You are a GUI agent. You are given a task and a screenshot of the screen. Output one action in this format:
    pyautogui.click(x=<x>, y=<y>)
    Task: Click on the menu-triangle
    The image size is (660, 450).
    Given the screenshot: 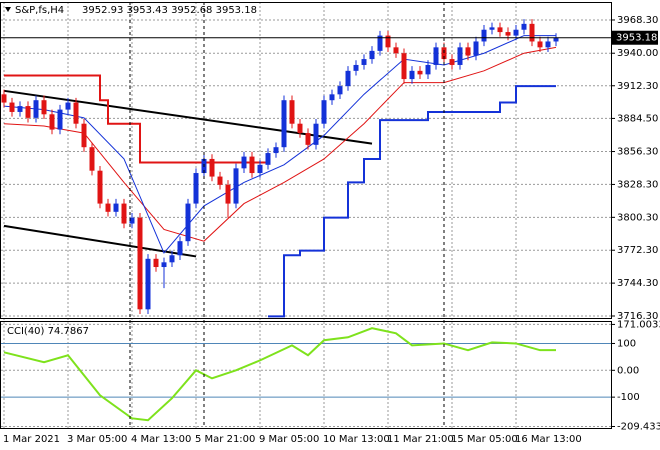 What is the action you would take?
    pyautogui.click(x=8, y=9)
    